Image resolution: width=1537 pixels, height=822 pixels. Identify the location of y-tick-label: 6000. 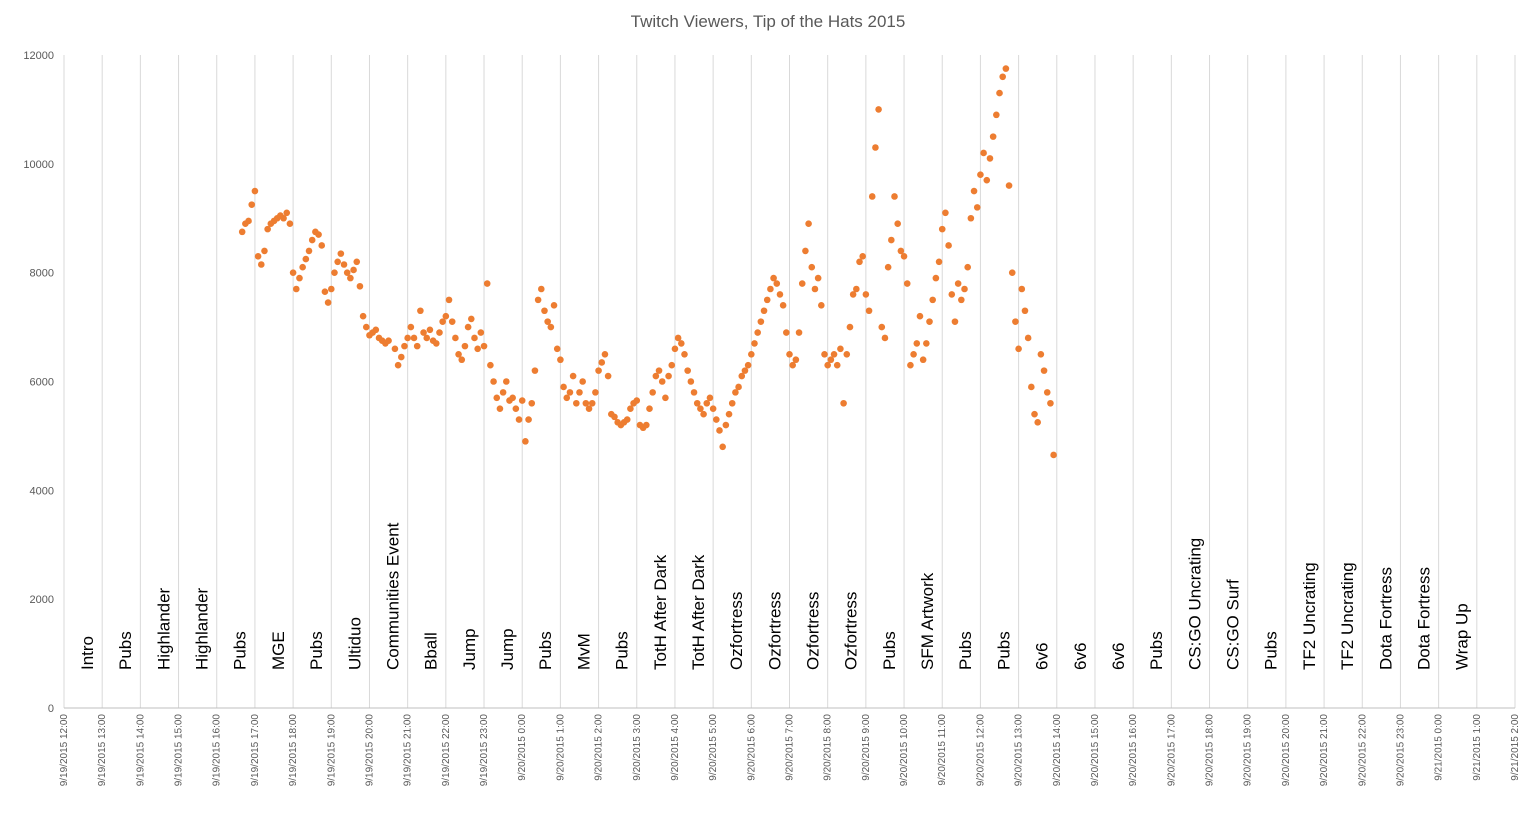
(42, 383).